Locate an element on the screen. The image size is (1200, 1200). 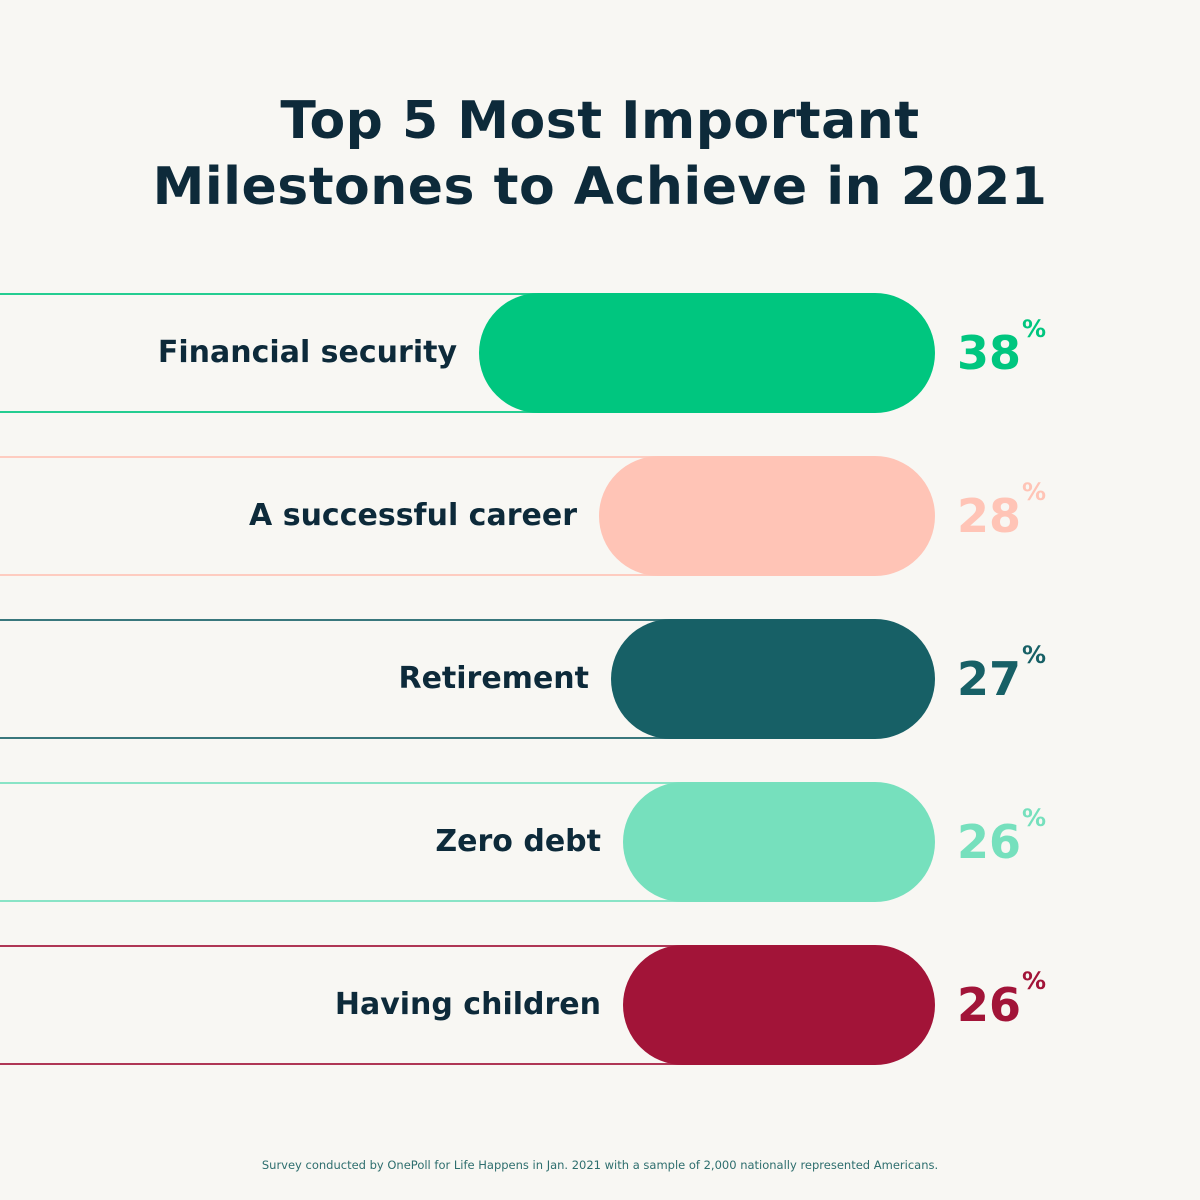
value-number: 38 is located at coordinates (989, 353).